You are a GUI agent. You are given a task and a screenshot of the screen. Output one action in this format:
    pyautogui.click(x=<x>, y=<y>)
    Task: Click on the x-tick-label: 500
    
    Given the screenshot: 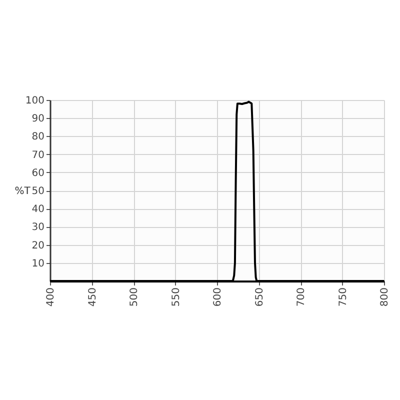 What is the action you would take?
    pyautogui.click(x=134, y=297)
    